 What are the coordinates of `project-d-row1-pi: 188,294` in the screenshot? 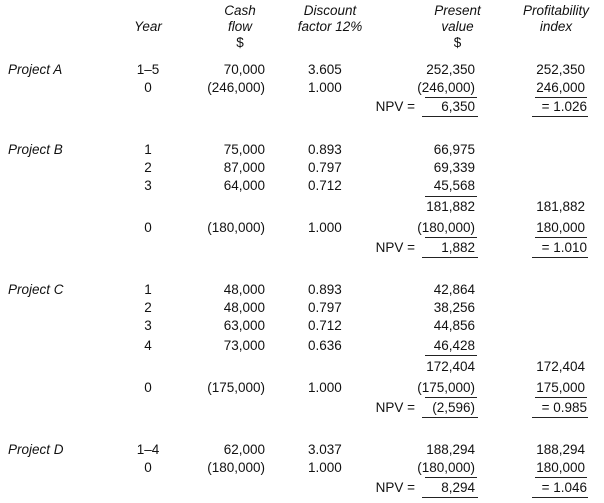 It's located at (560, 449).